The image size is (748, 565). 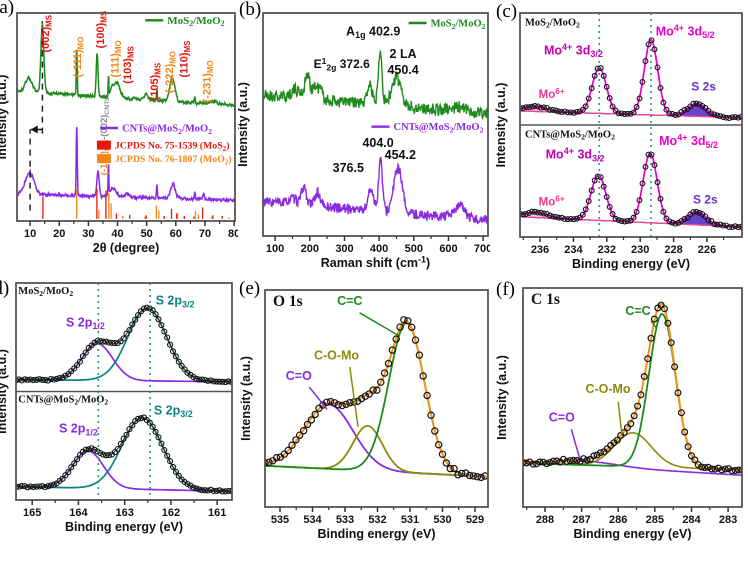 I want to click on panel-letter-c: (c), so click(x=507, y=11).